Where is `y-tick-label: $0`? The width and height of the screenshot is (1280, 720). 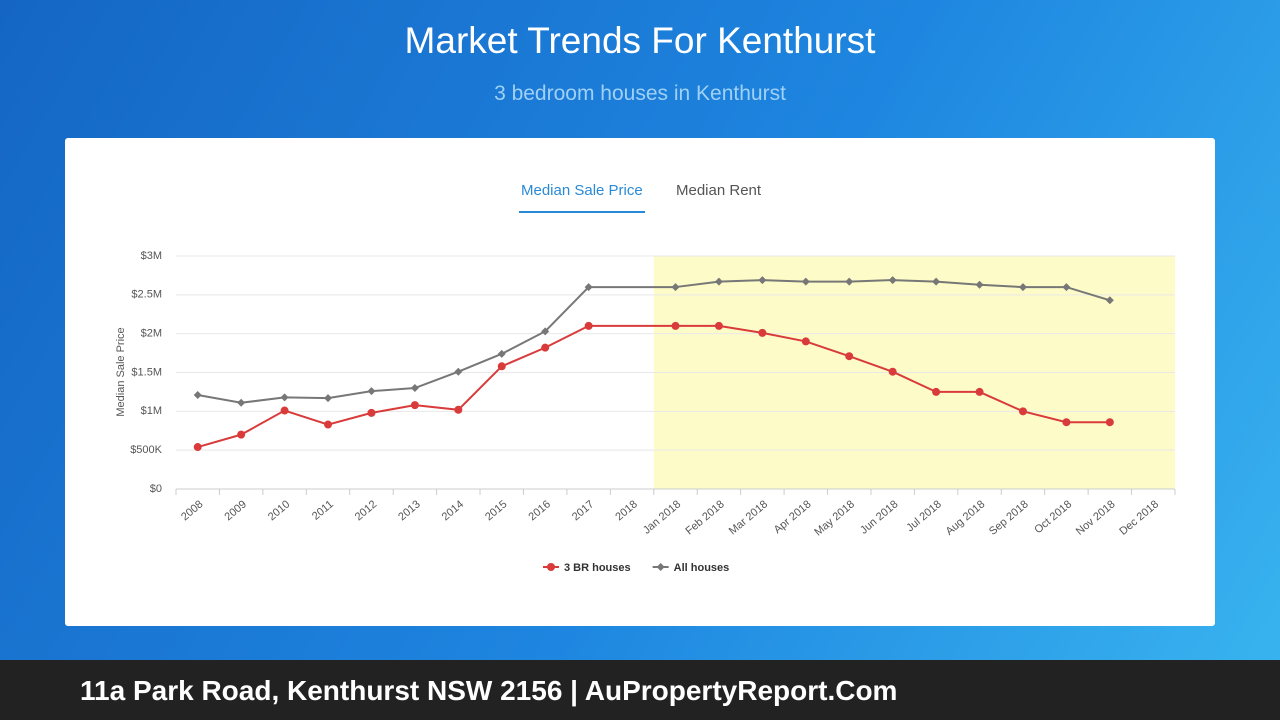
y-tick-label: $0 is located at coordinates (156, 489).